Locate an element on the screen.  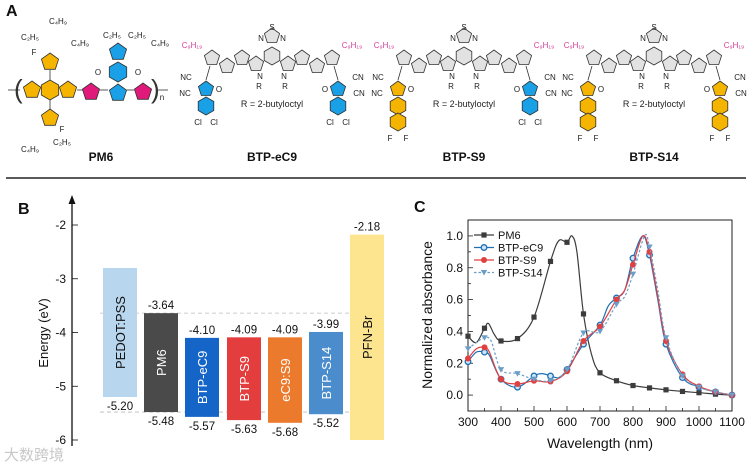
series-line-btp-s9 is located at coordinates (600, 315).